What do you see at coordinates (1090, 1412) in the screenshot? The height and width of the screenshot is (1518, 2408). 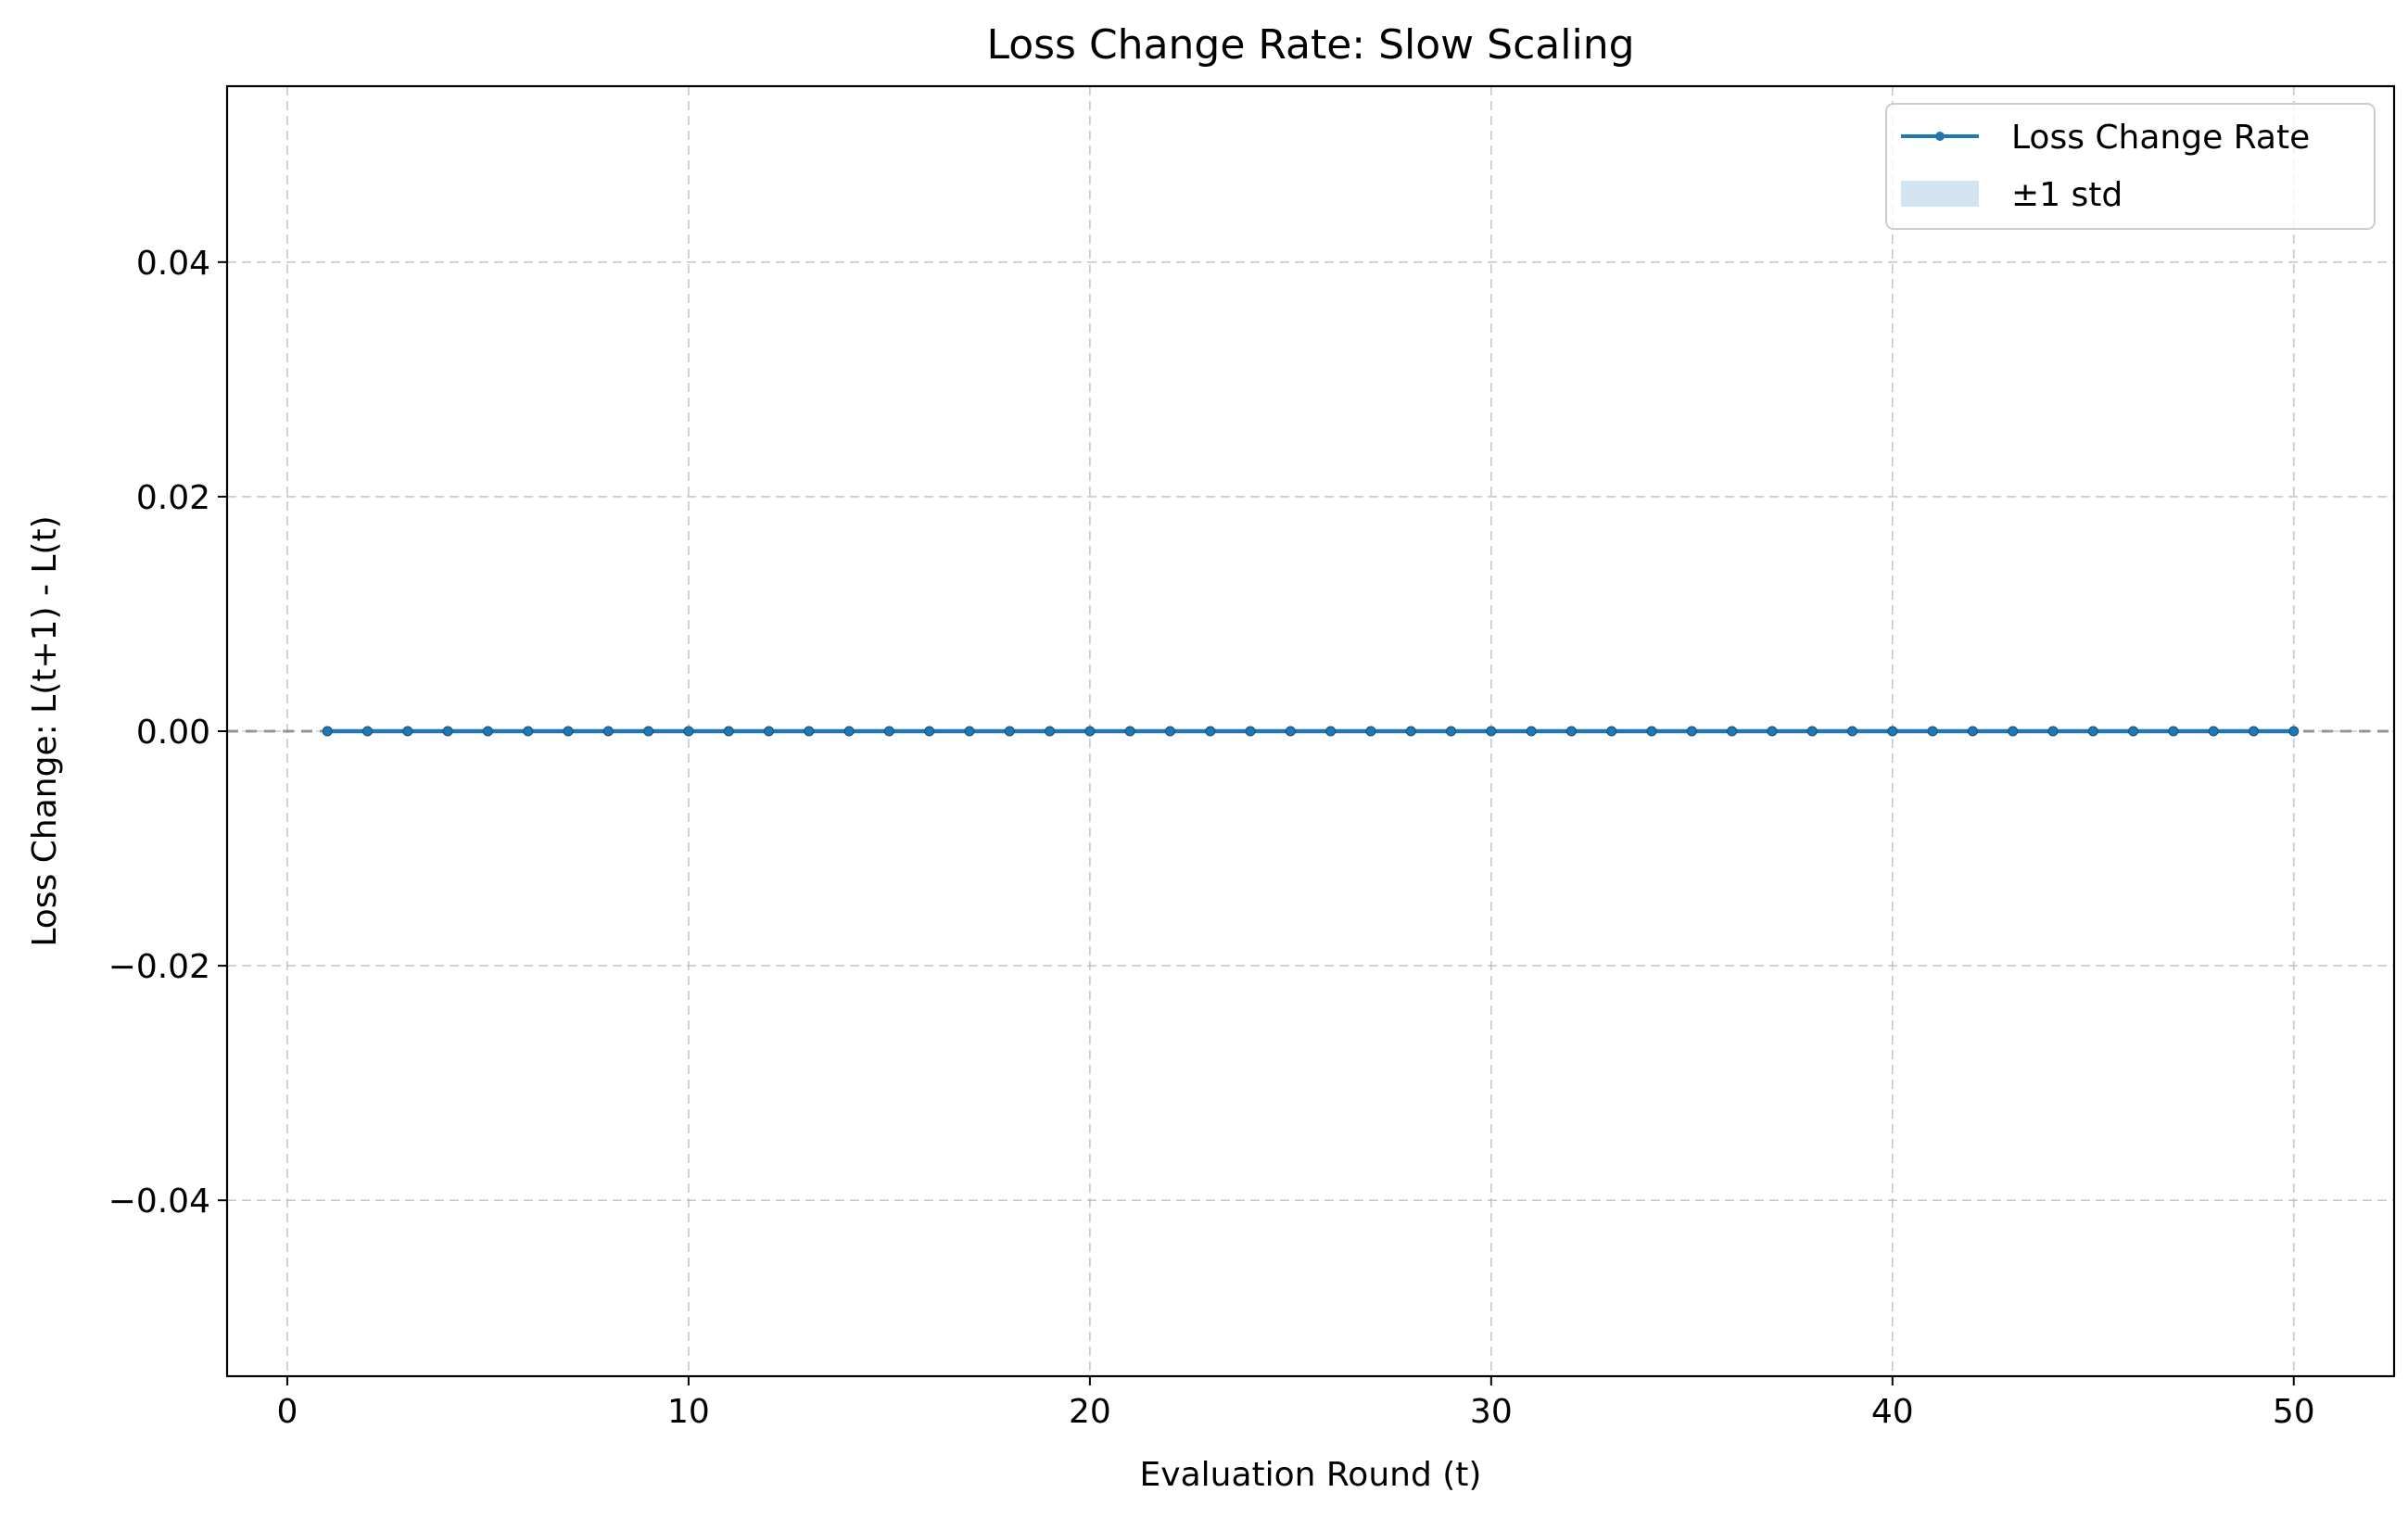 I see `x-tick-label-2: 20` at bounding box center [1090, 1412].